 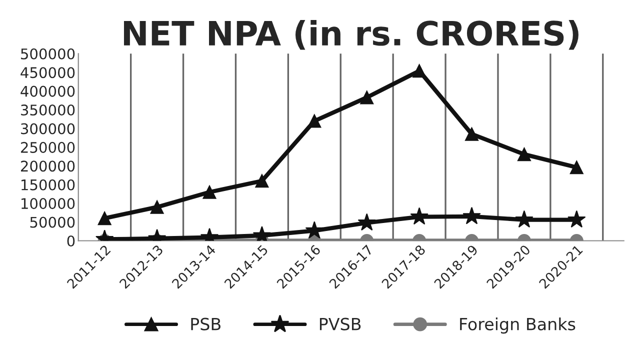 What do you see at coordinates (47, 166) in the screenshot?
I see `y-tick-label: 200000` at bounding box center [47, 166].